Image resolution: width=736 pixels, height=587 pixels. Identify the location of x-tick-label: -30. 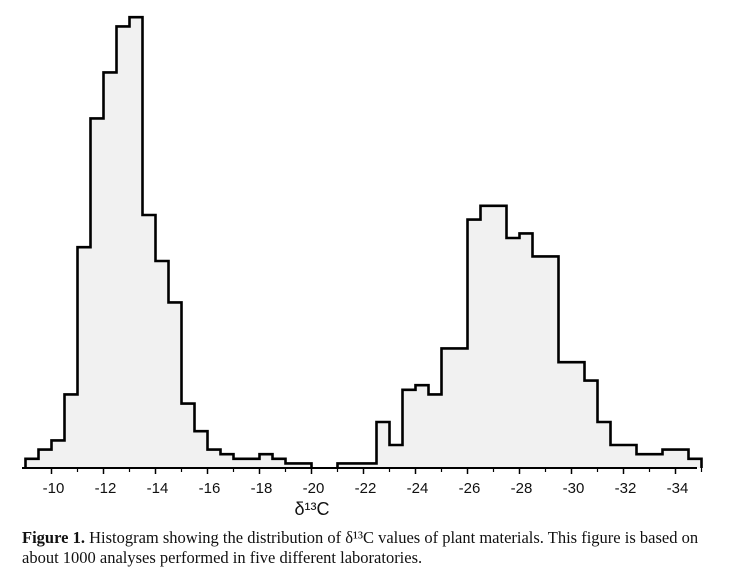
(574, 488).